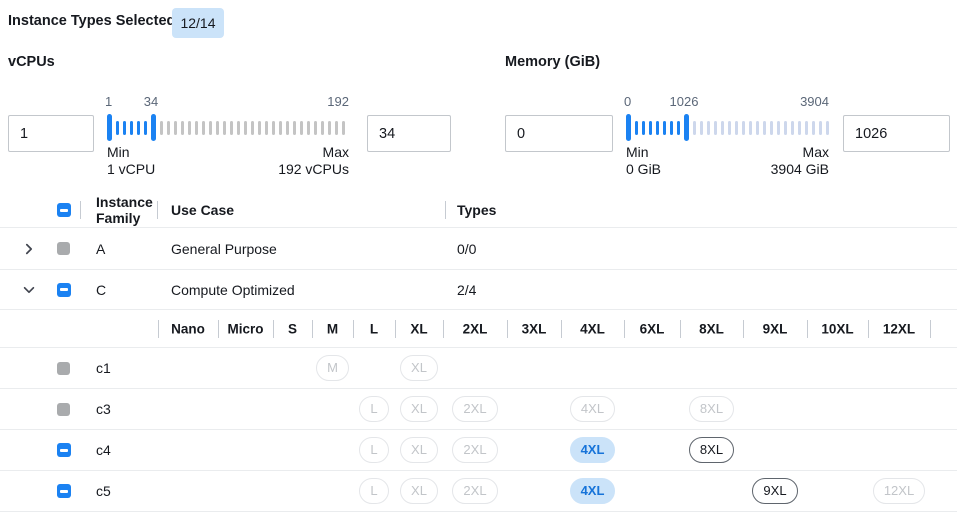  Describe the element at coordinates (157, 210) in the screenshot. I see `header-divider` at that location.